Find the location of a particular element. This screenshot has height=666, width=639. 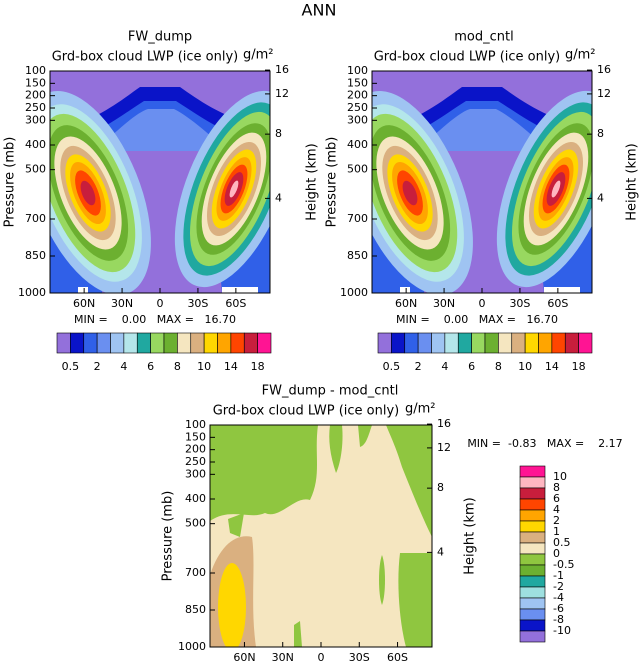

stats-label: MIN = 0.00 MAX = 16.70 is located at coordinates (477, 319).